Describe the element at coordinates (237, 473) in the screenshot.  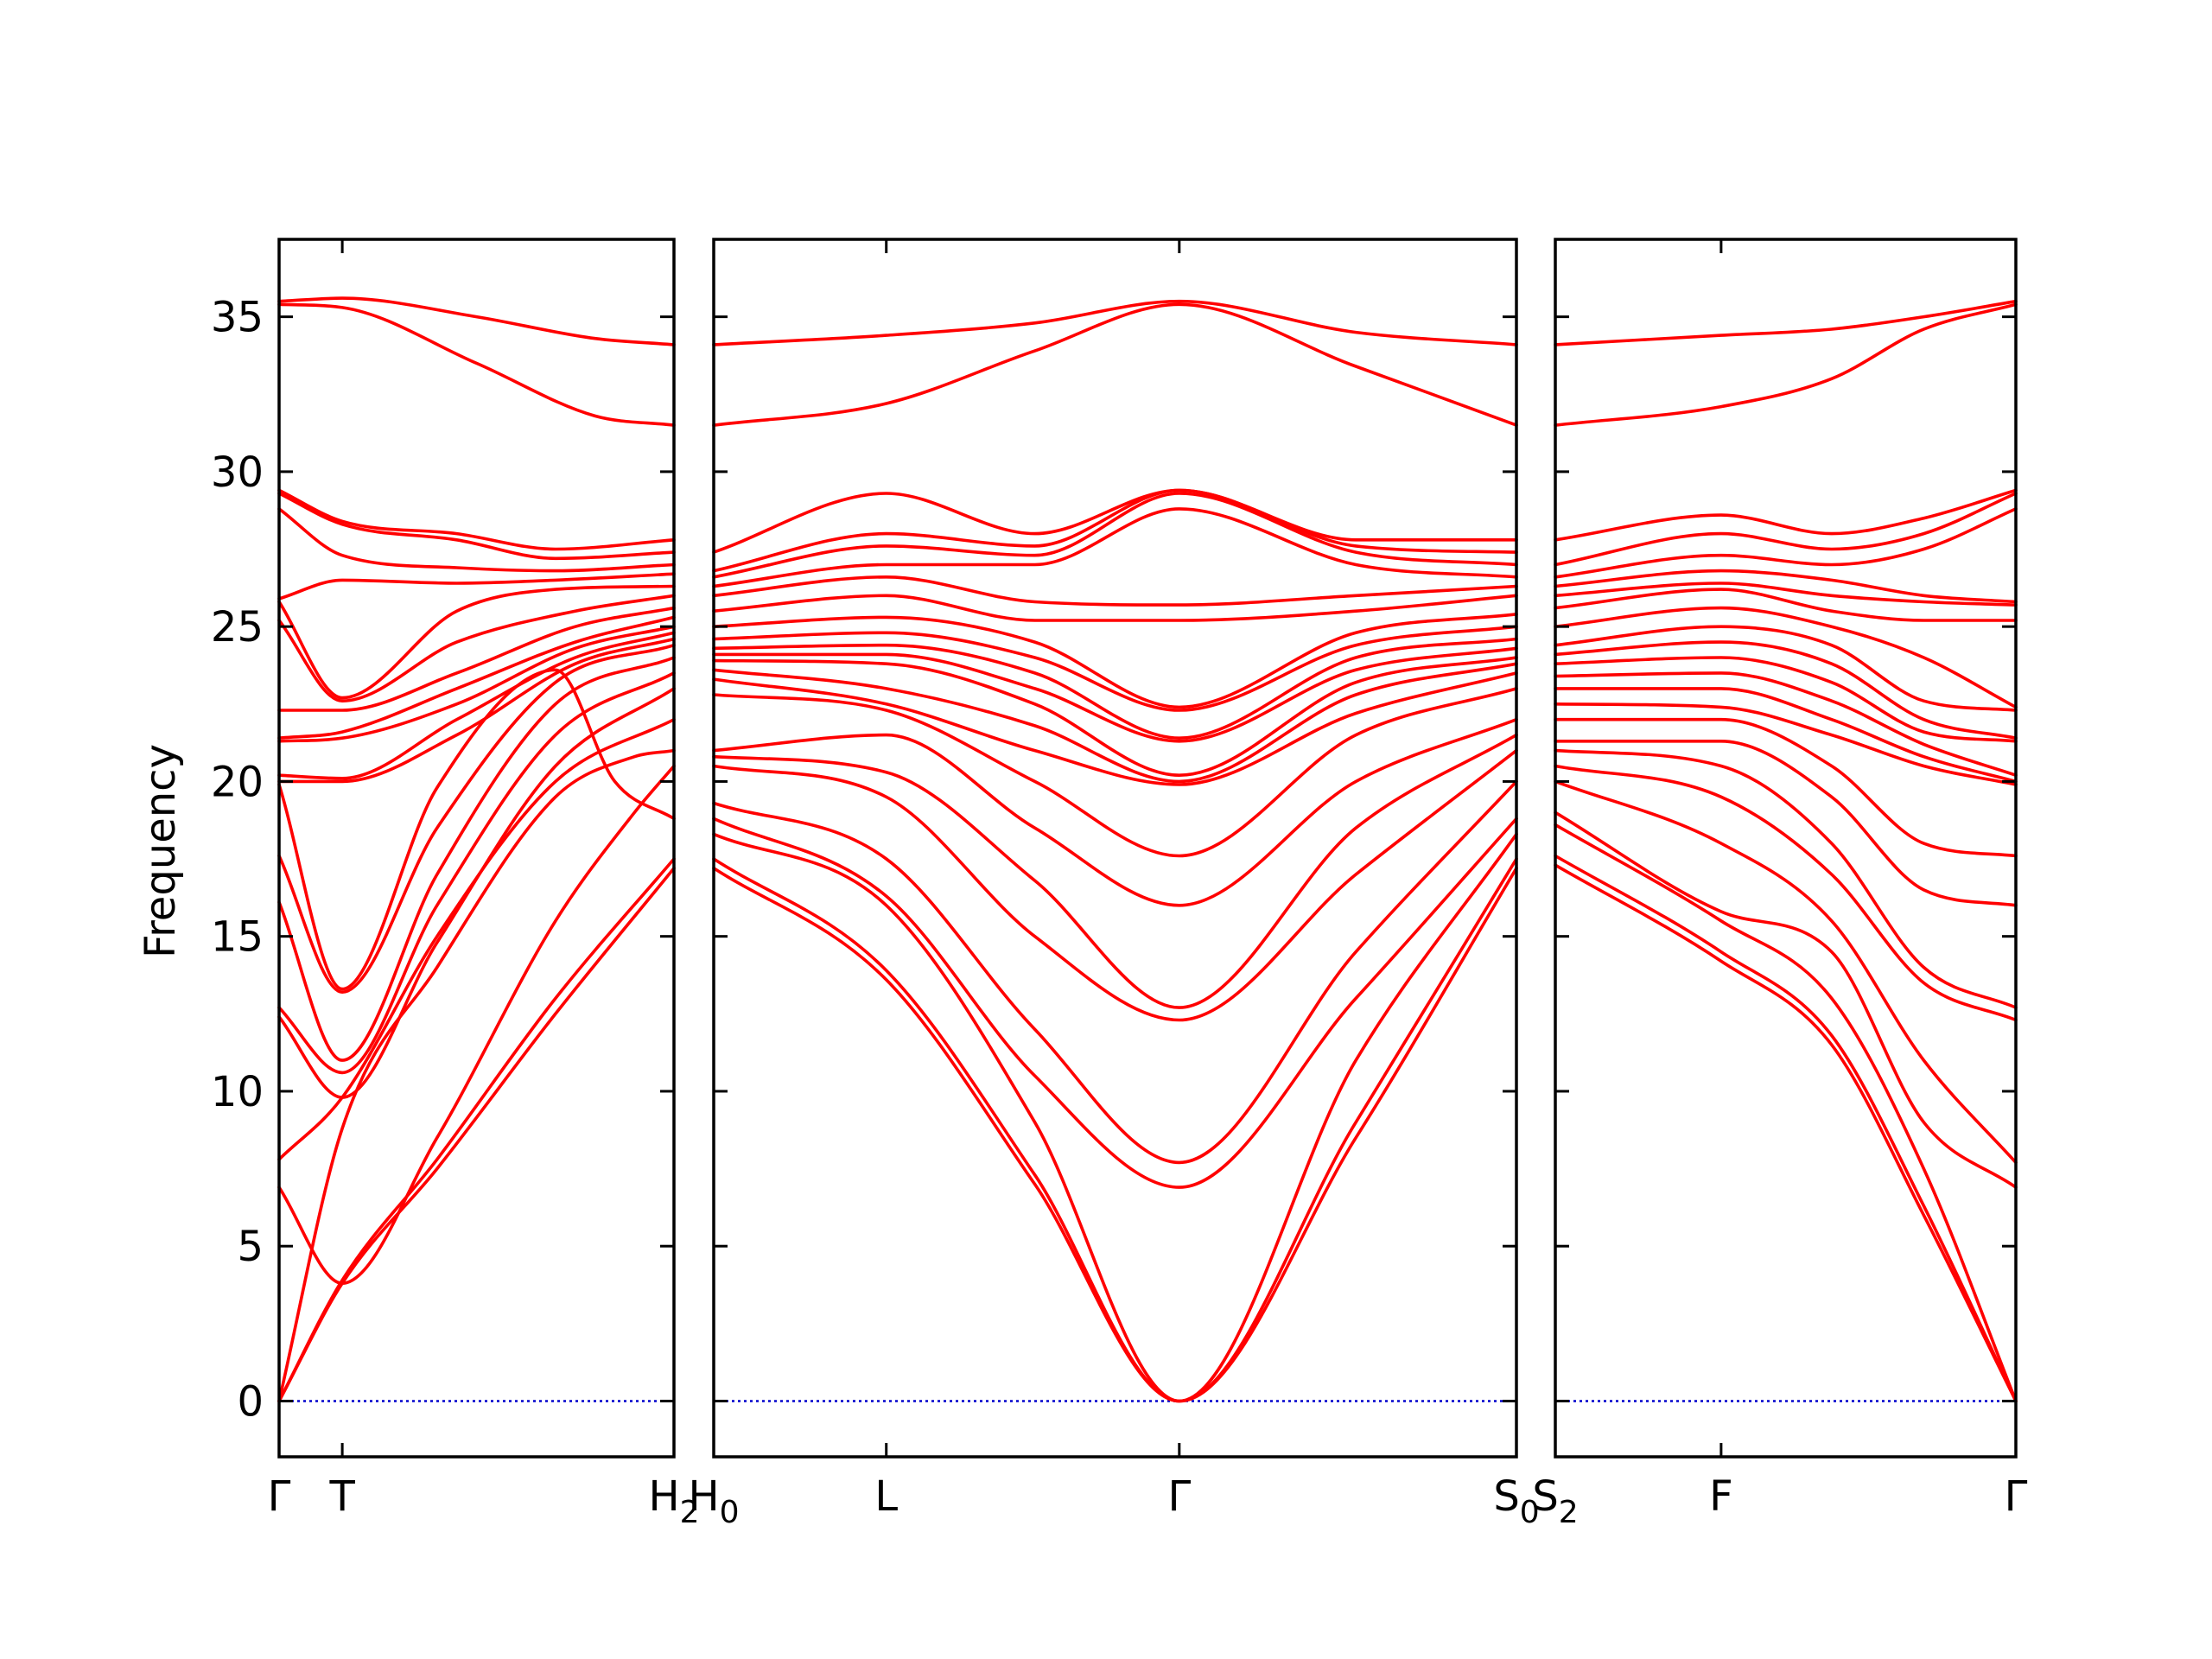
I see `y-tick-label: 30` at that location.